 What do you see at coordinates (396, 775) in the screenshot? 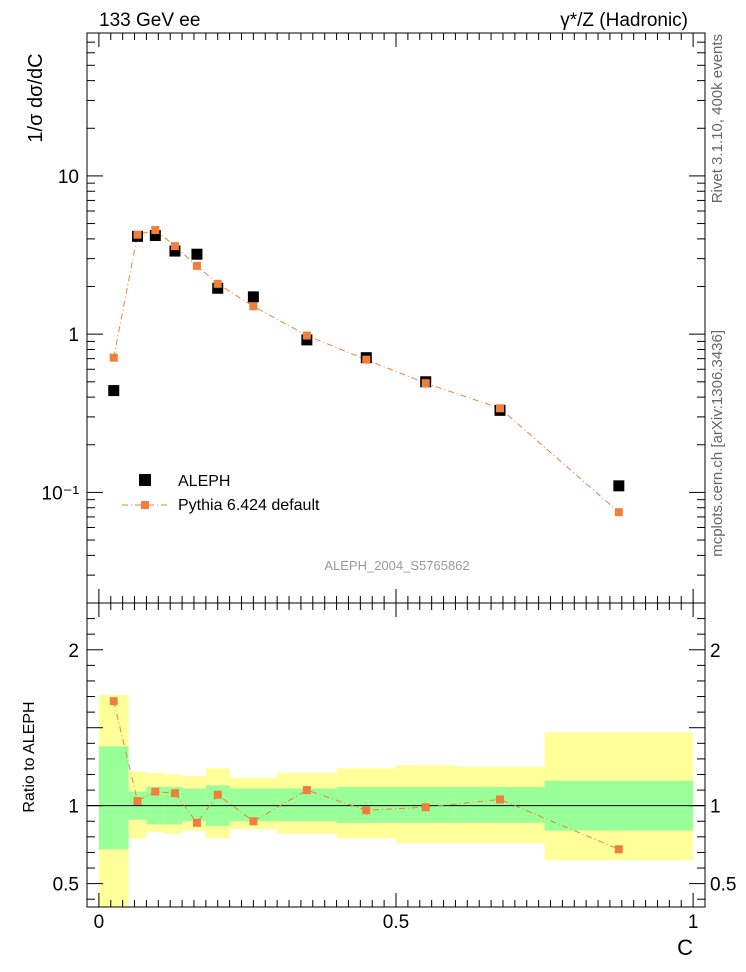
I see `ratio-plot-content` at bounding box center [396, 775].